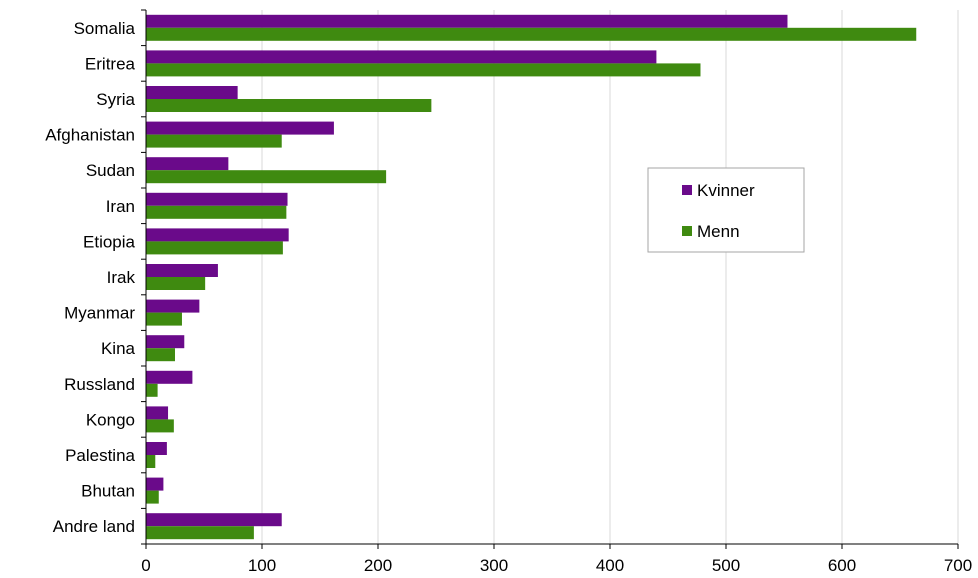 This screenshot has height=578, width=978. Describe the element at coordinates (110, 63) in the screenshot. I see `category-label: Eritrea` at that location.